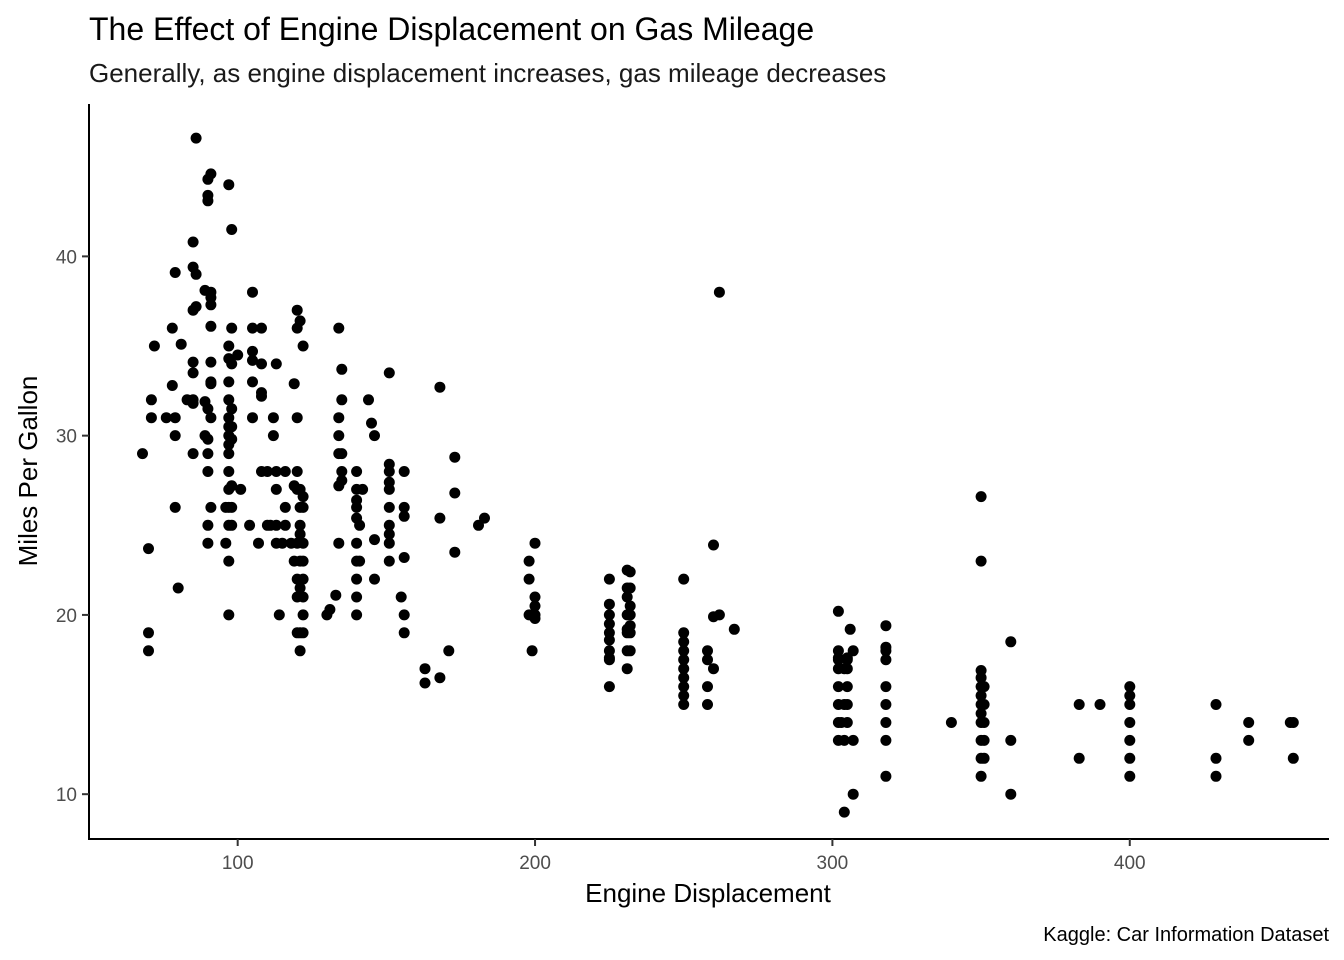  I want to click on chart-caption: Kaggle: Car Information Dataset, so click(1186, 935).